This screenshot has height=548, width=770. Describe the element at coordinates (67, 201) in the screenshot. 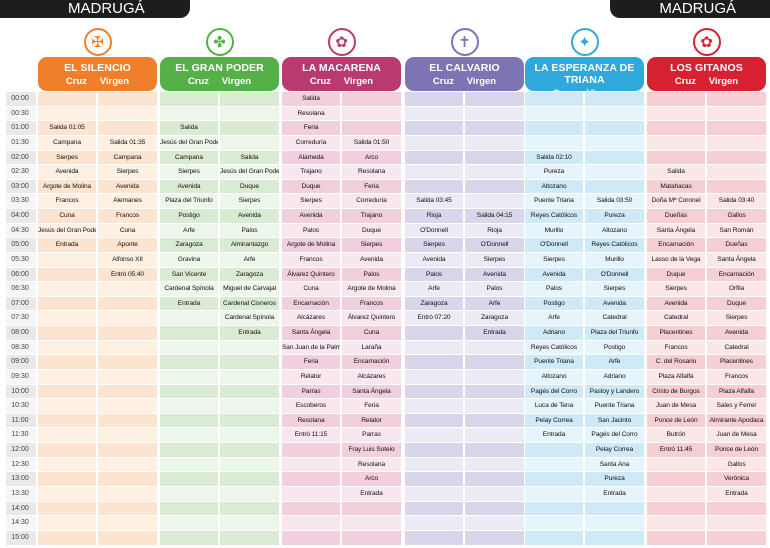

I see `cruz-route-cell: Francos` at that location.